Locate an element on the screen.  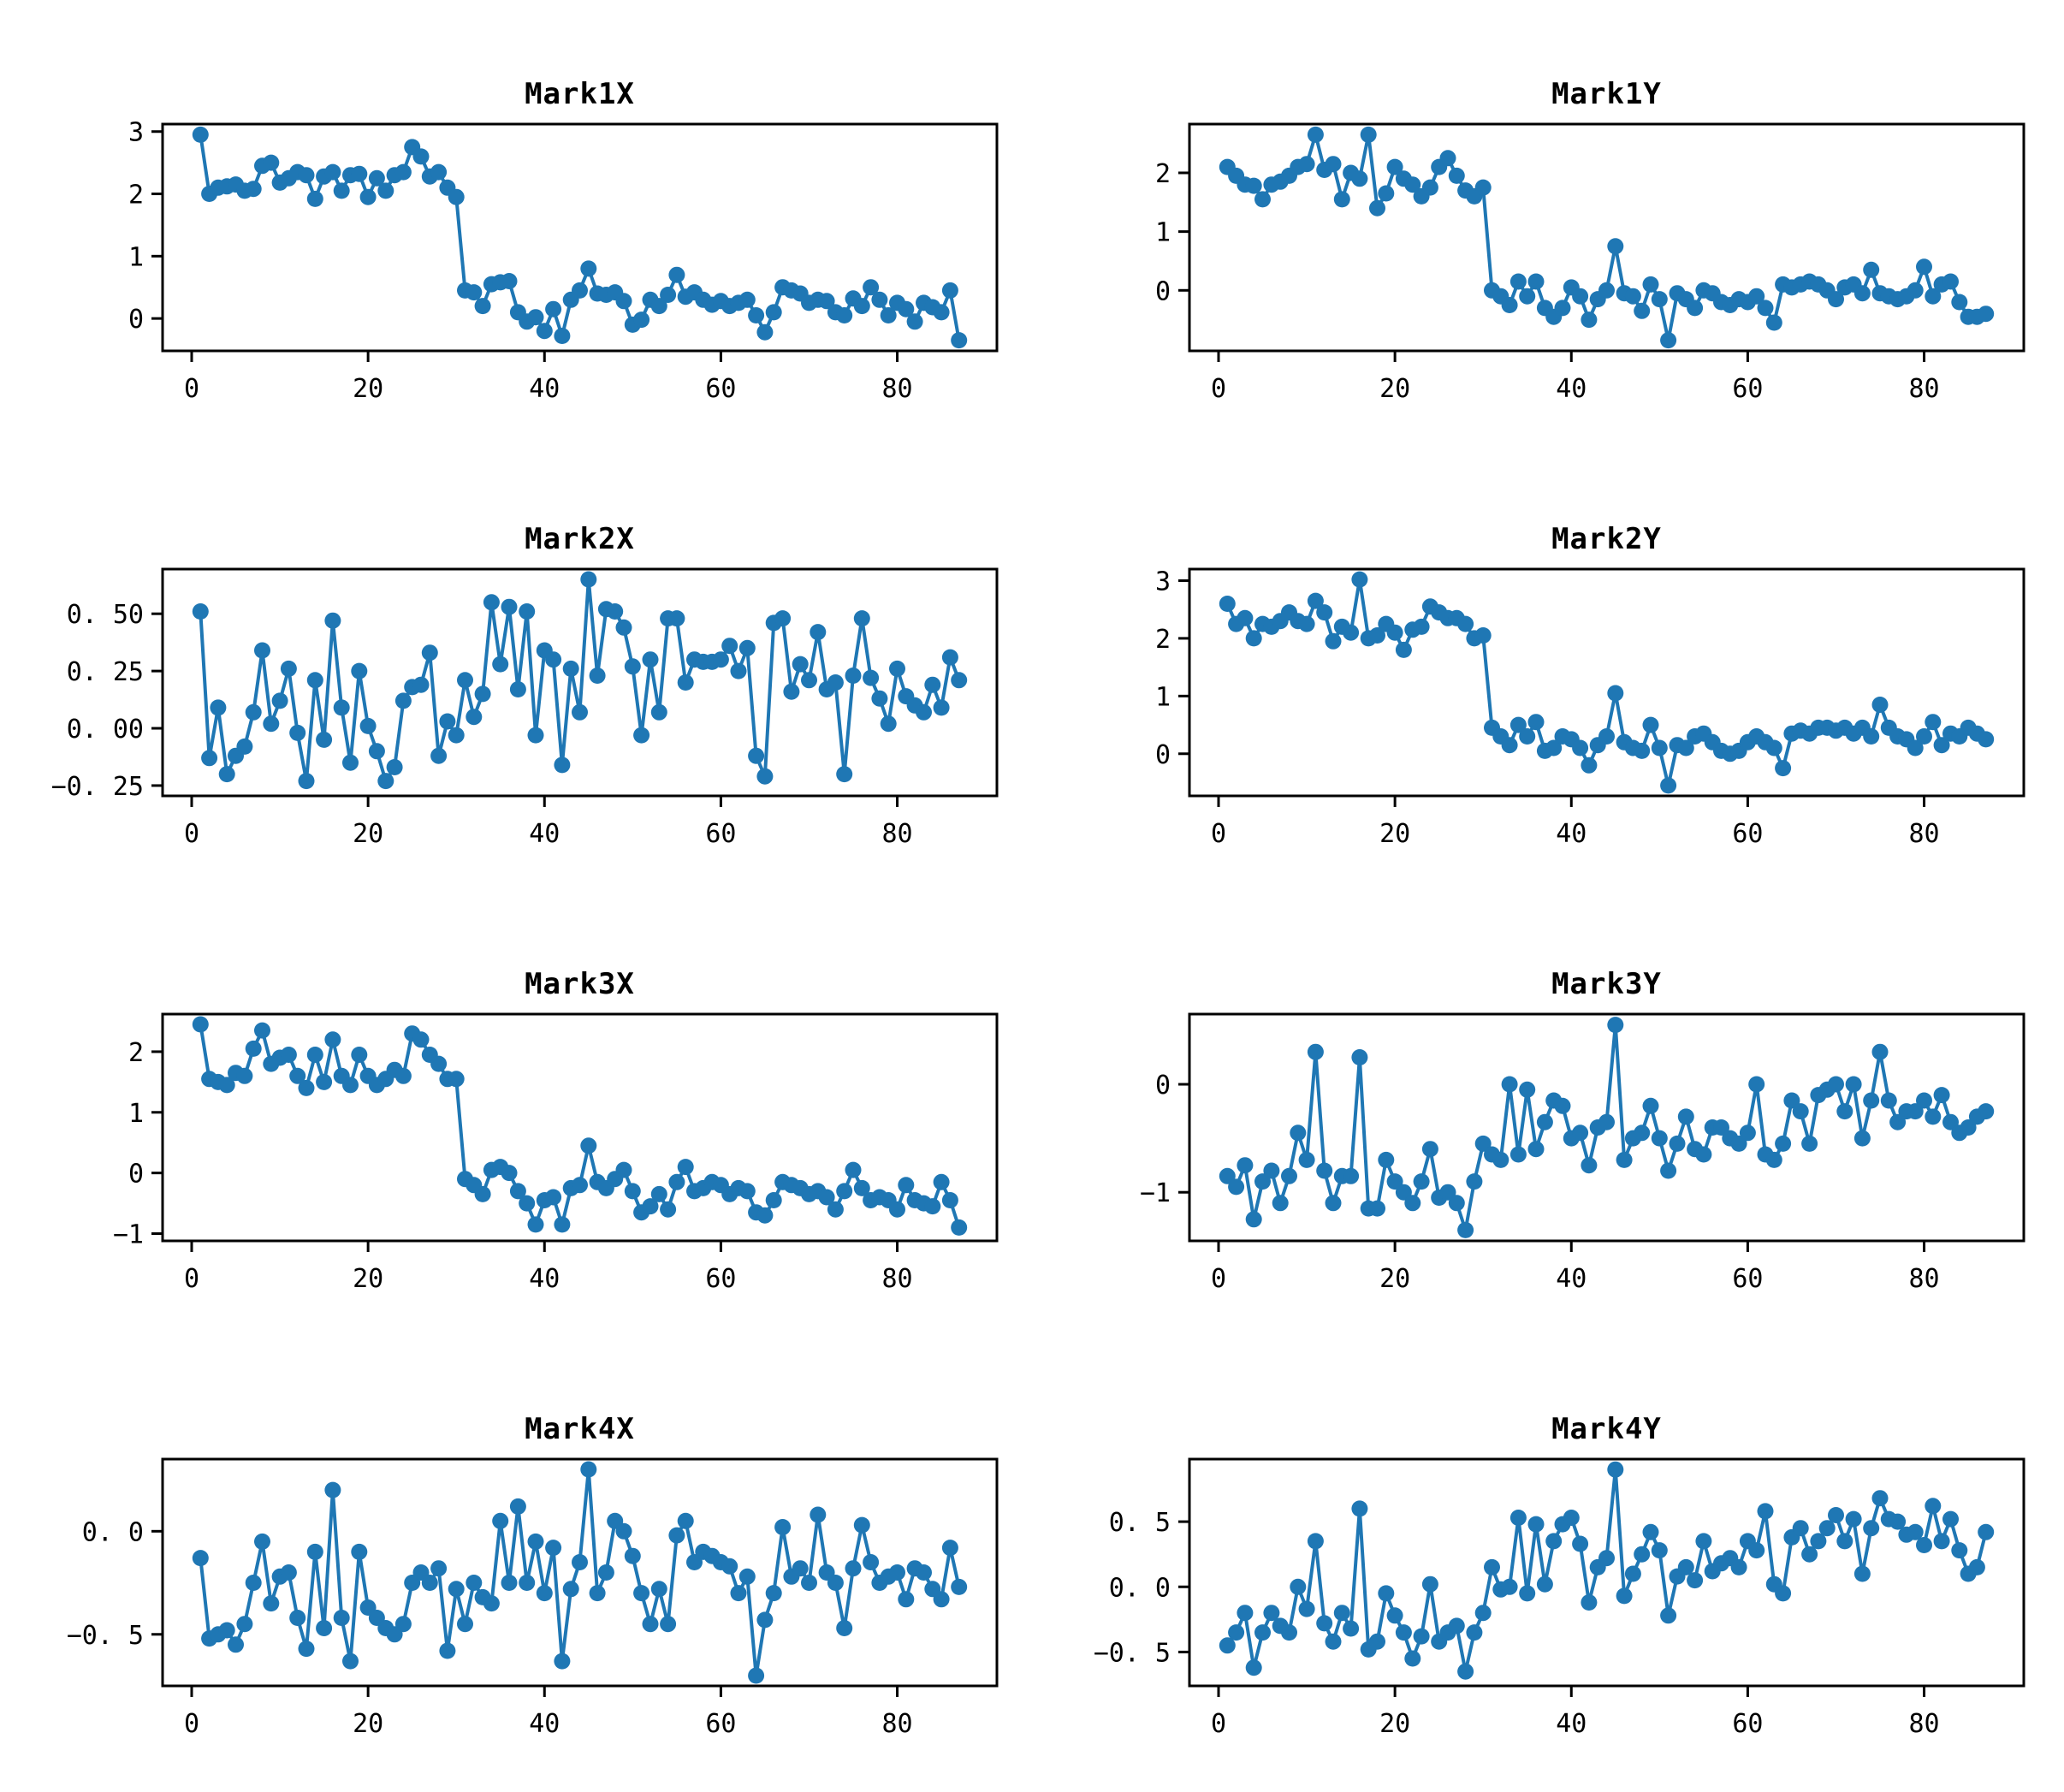
y-tick-label: −0. 25 is located at coordinates (98, 787).